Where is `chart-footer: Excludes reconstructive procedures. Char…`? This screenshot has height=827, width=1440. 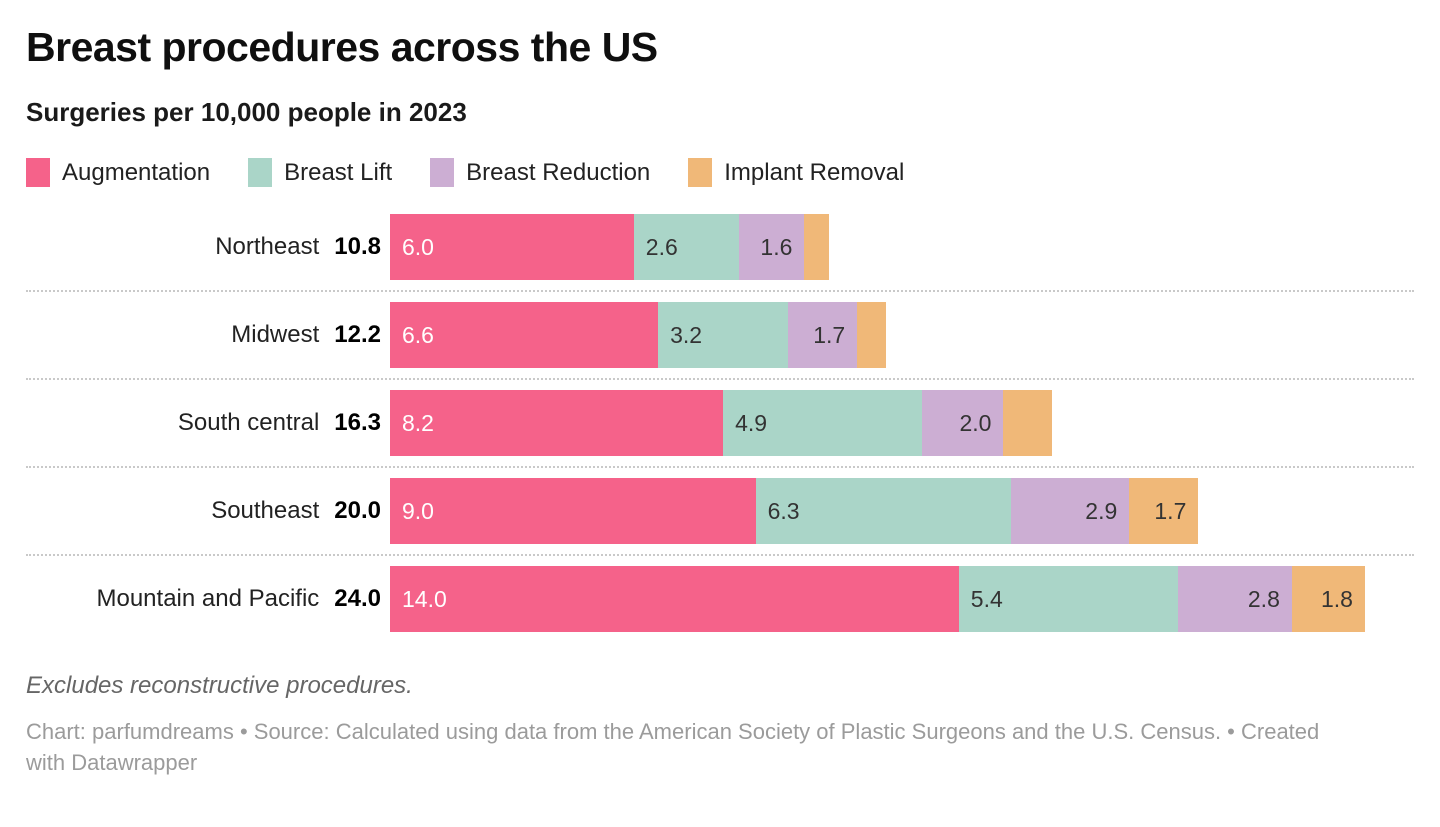
chart-footer: Excludes reconstructive procedures. Char… is located at coordinates (720, 725).